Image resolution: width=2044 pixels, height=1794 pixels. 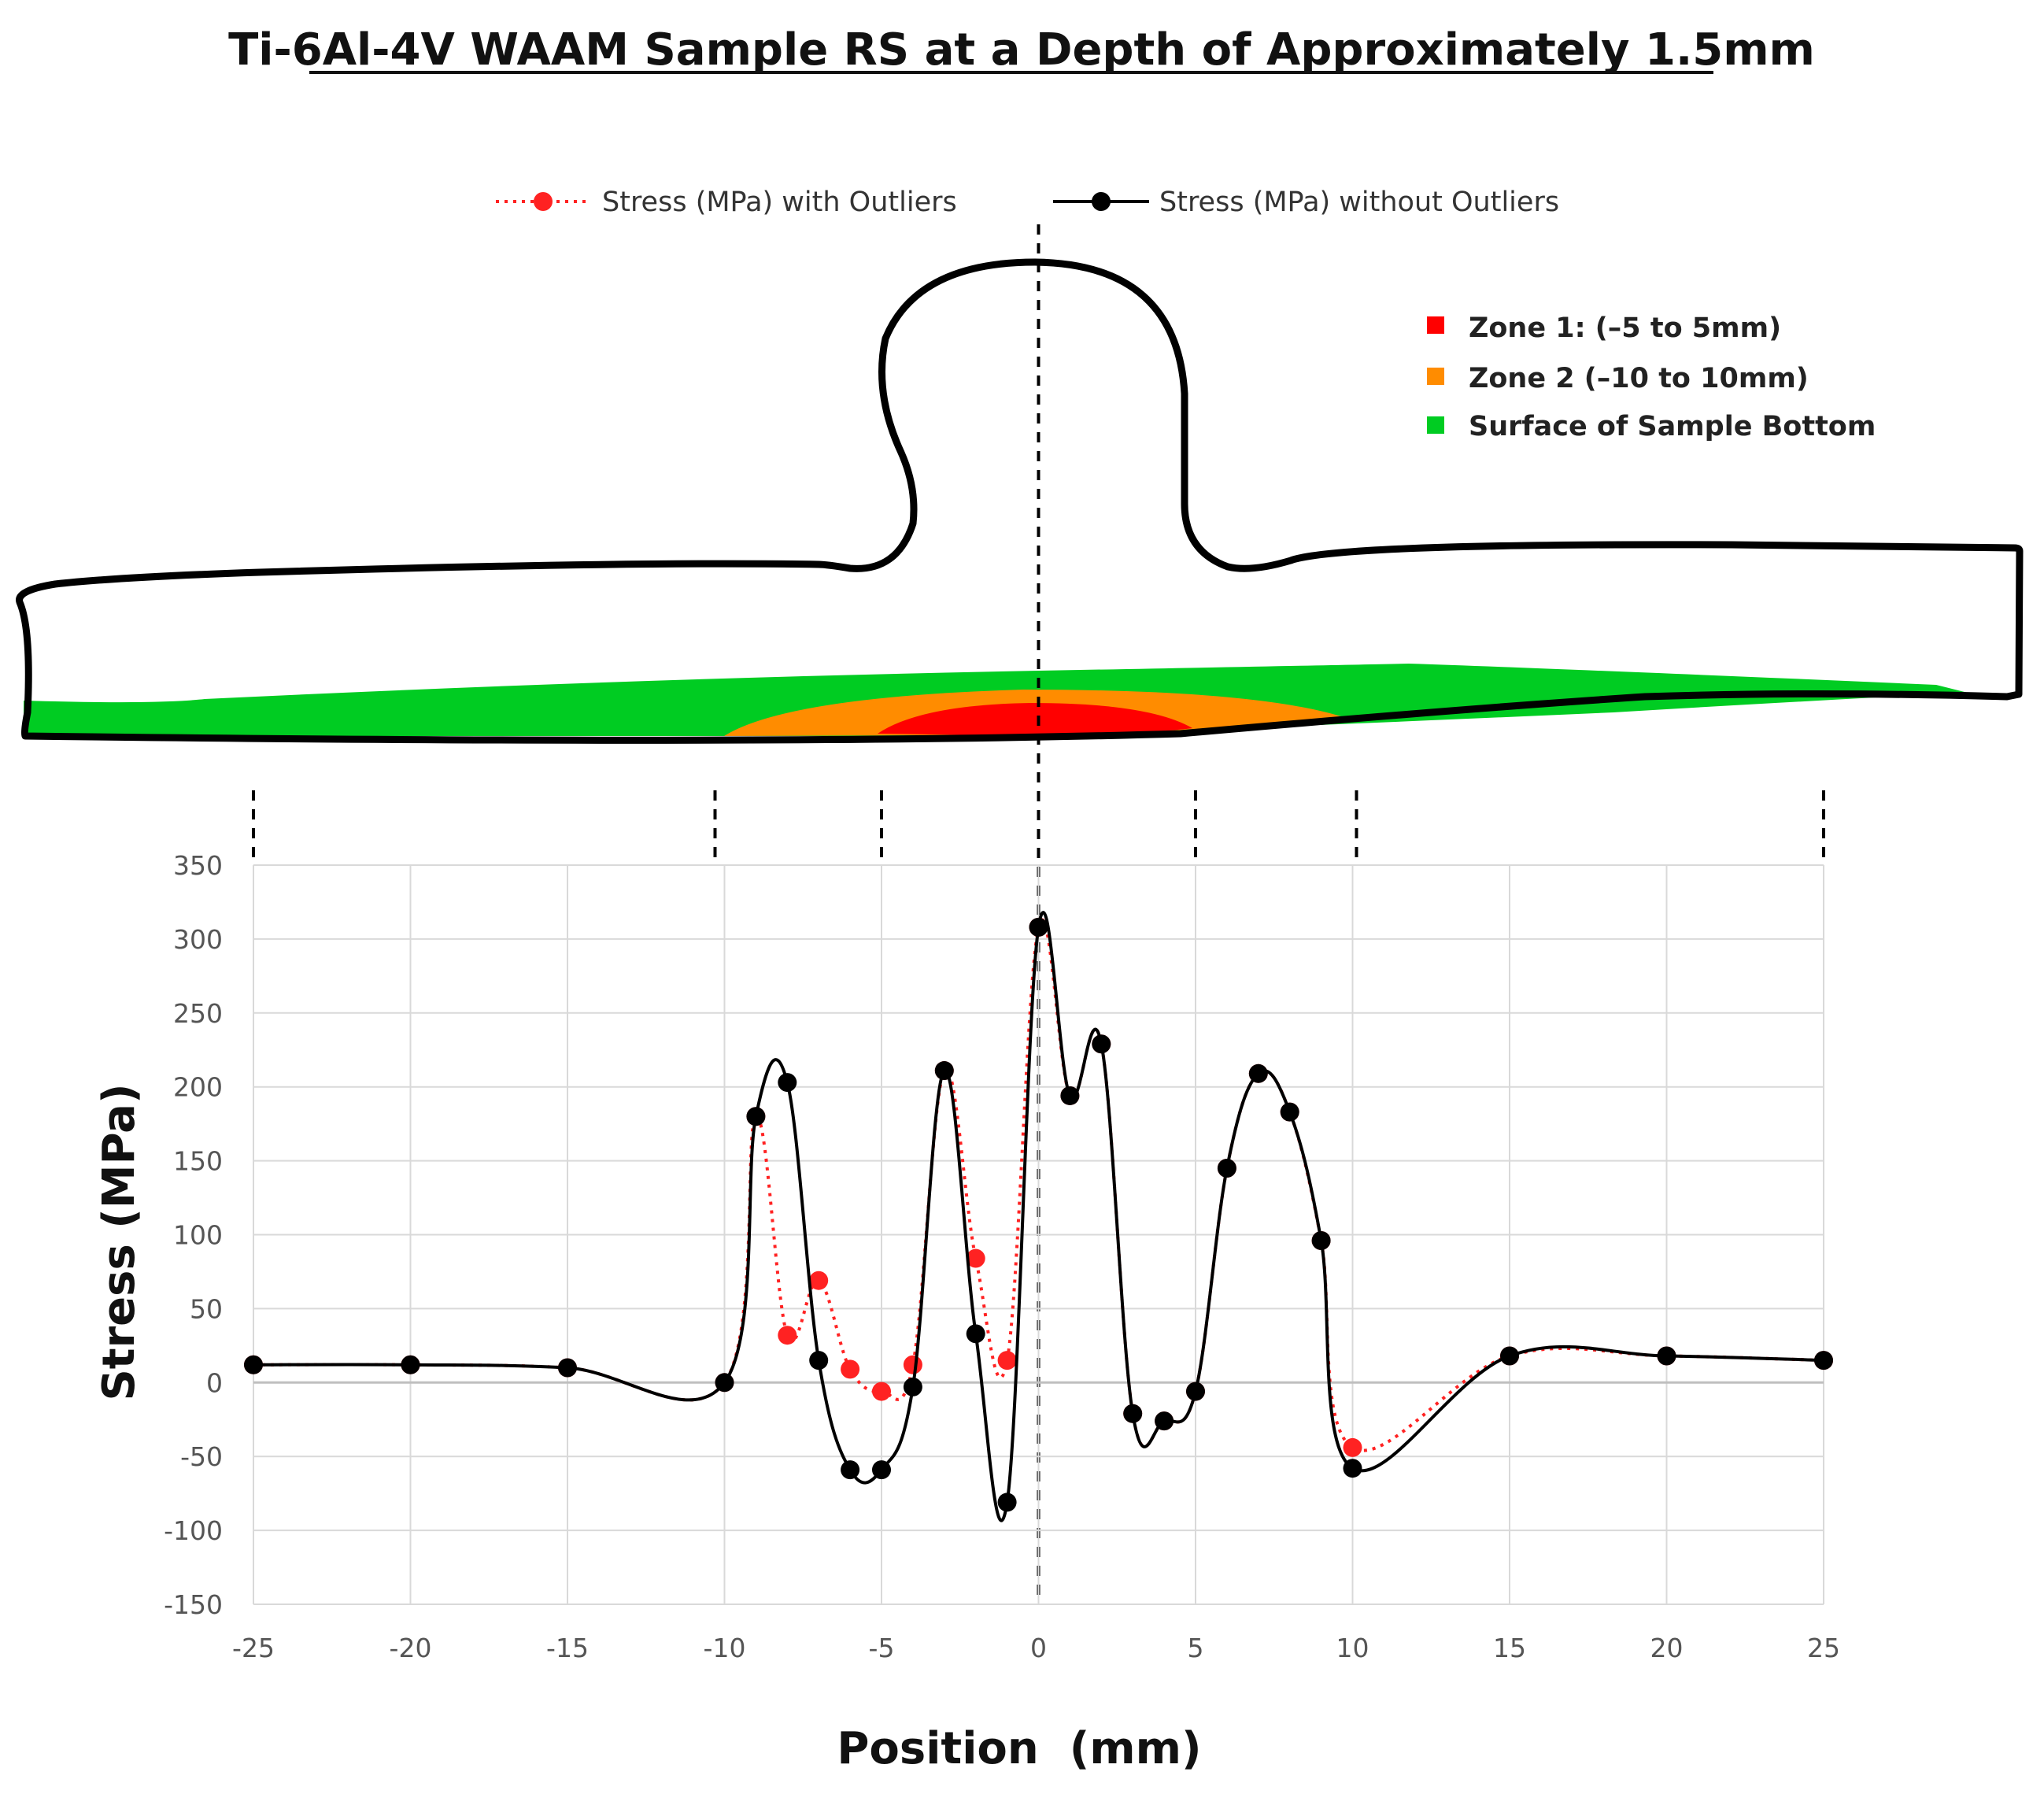 What do you see at coordinates (1019, 1749) in the screenshot?
I see `x-axis-title: Position (mm)` at bounding box center [1019, 1749].